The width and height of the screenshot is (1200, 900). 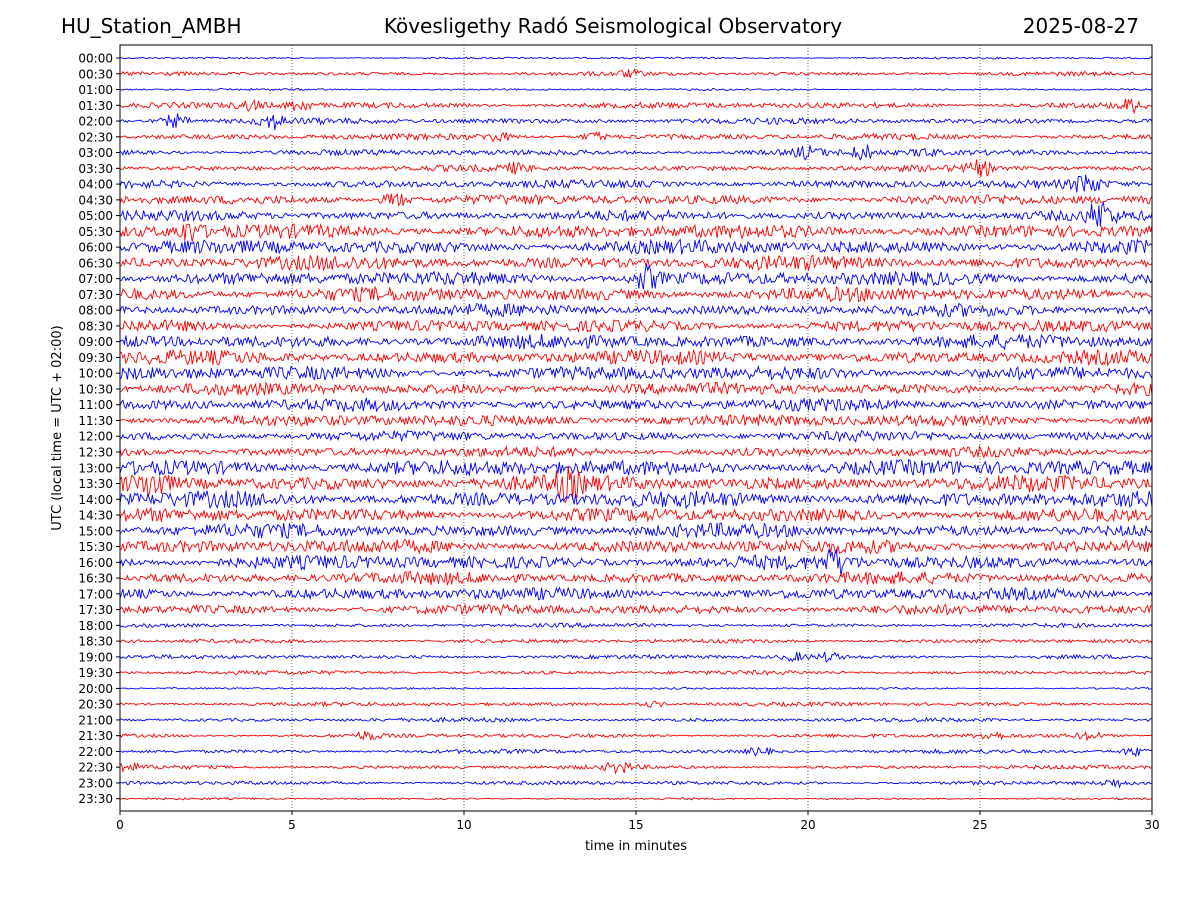 What do you see at coordinates (95, 59) in the screenshot?
I see `y-tick-label: 00:00` at bounding box center [95, 59].